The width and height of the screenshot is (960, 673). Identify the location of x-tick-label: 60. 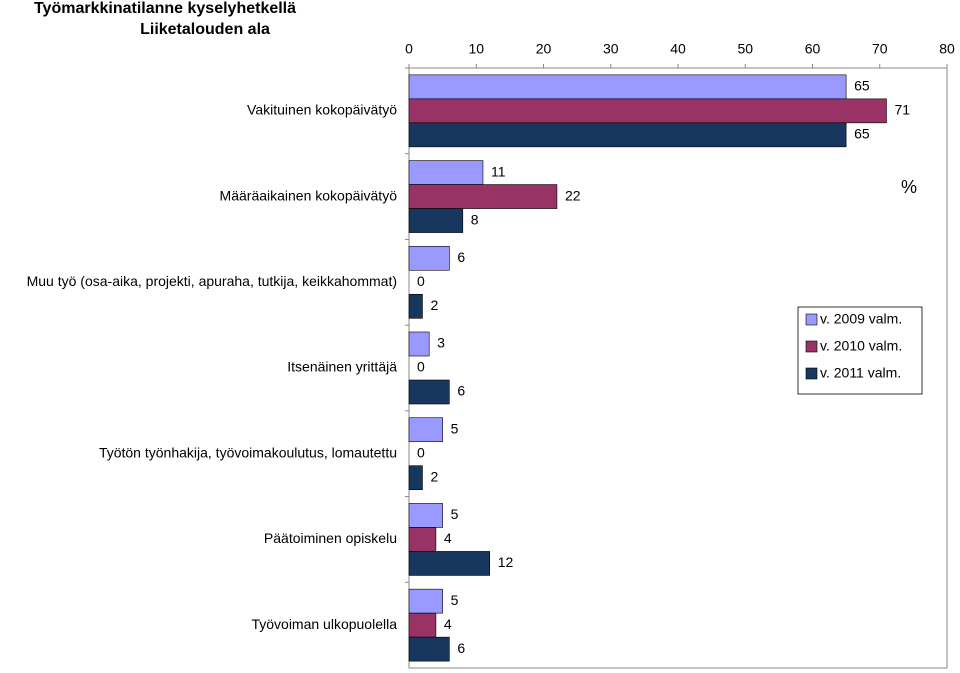
(813, 49).